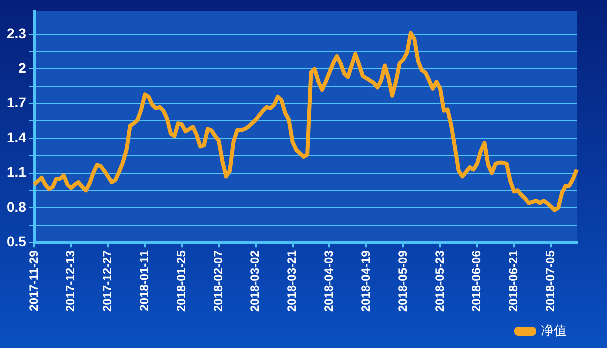 This screenshot has height=348, width=607. What do you see at coordinates (439, 281) in the screenshot?
I see `x-tick-label: 2018-05-23` at bounding box center [439, 281].